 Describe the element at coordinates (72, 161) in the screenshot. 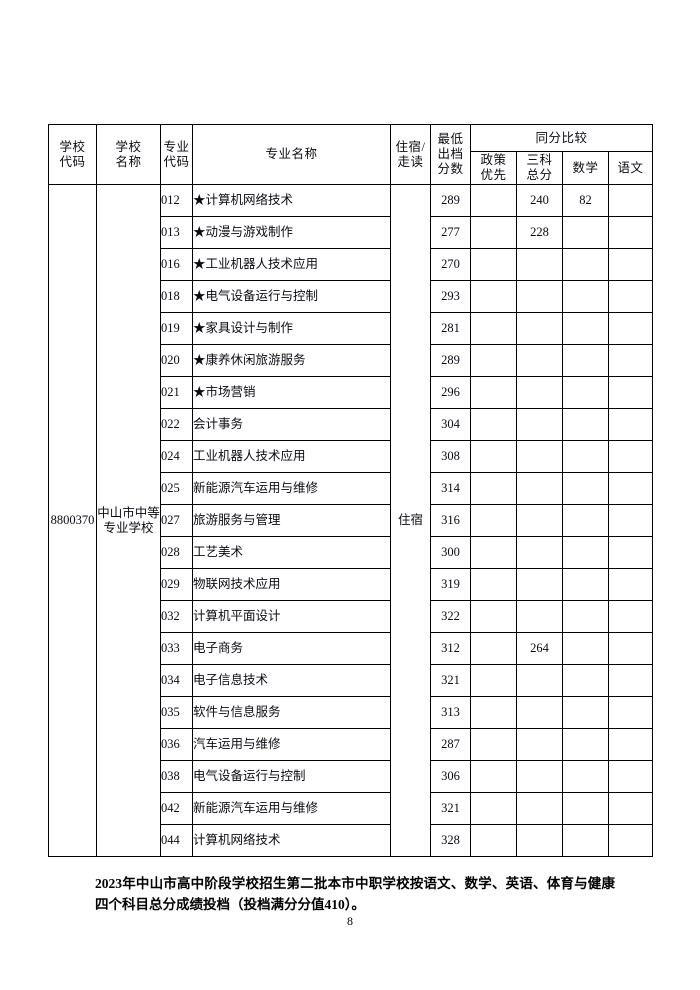

I see `header-school-code-line2: 代码` at that location.